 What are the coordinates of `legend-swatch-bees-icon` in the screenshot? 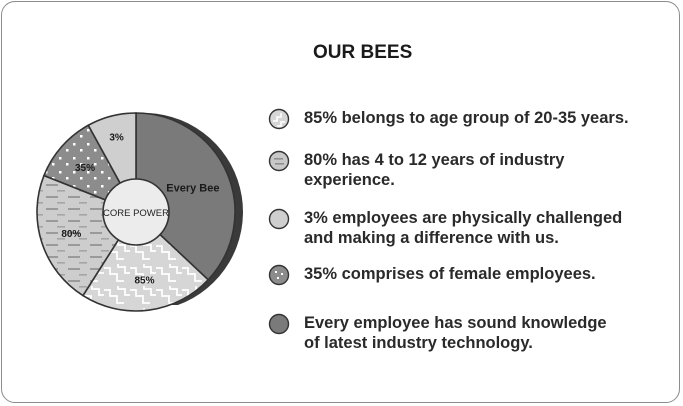 It's located at (279, 324).